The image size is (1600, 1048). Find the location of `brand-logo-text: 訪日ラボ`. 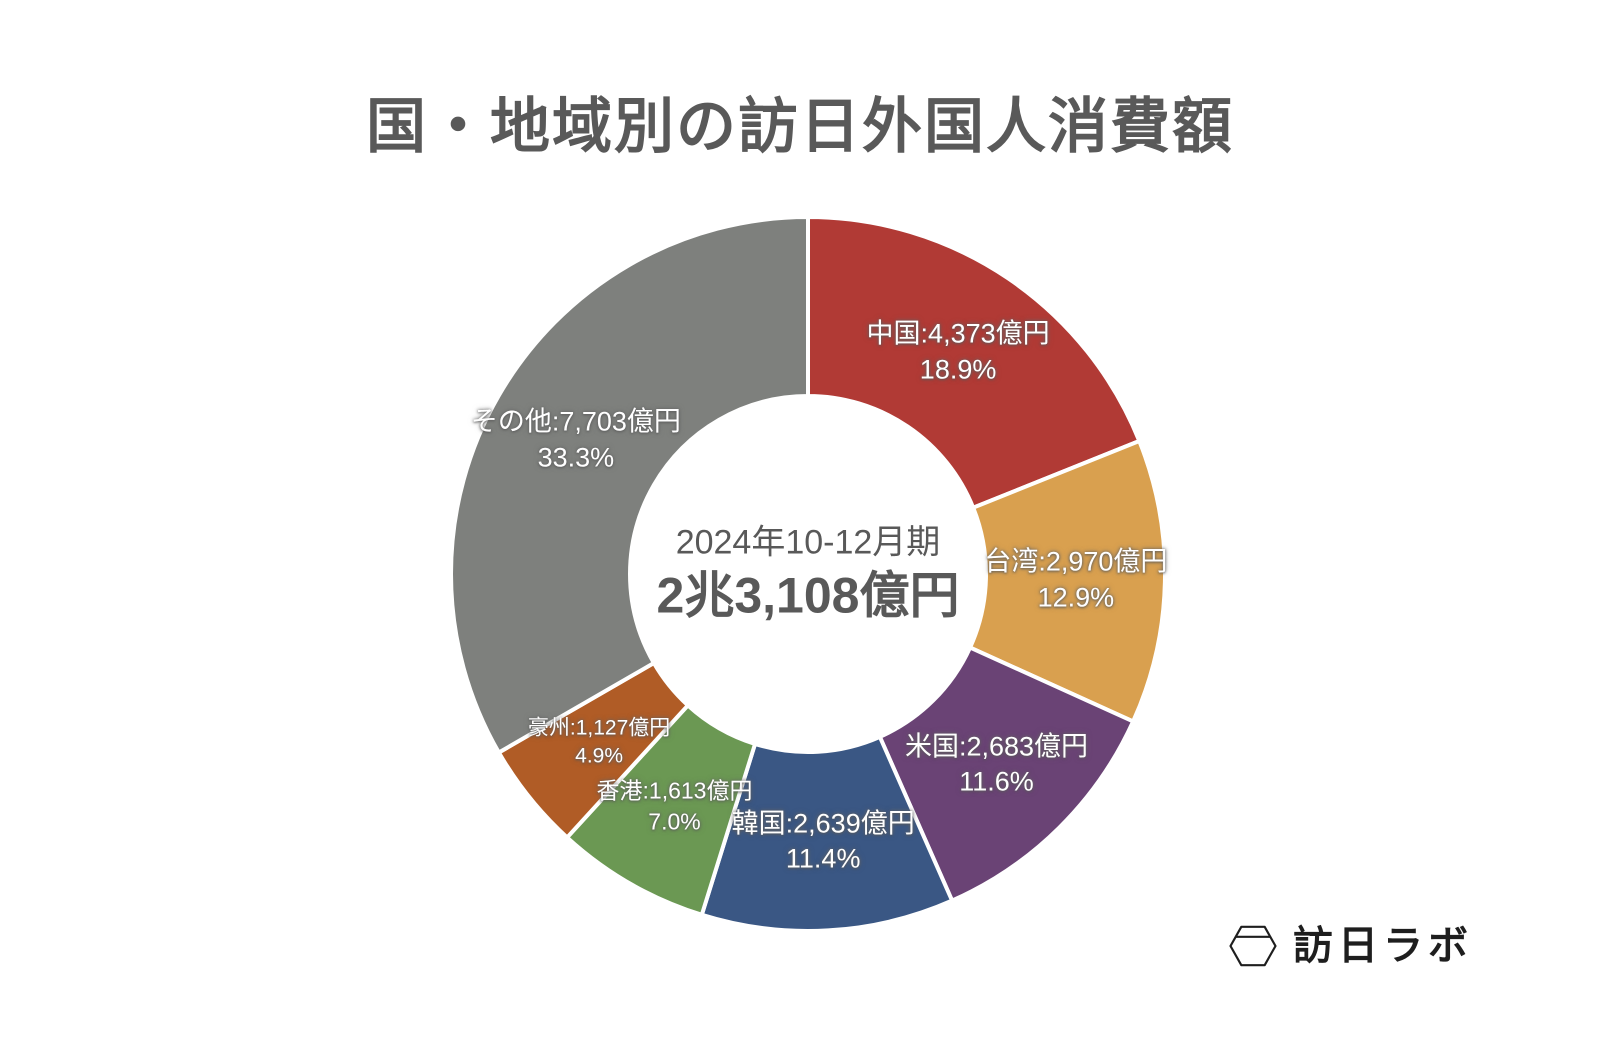

brand-logo-text: 訪日ラボ is located at coordinates (1383, 946).